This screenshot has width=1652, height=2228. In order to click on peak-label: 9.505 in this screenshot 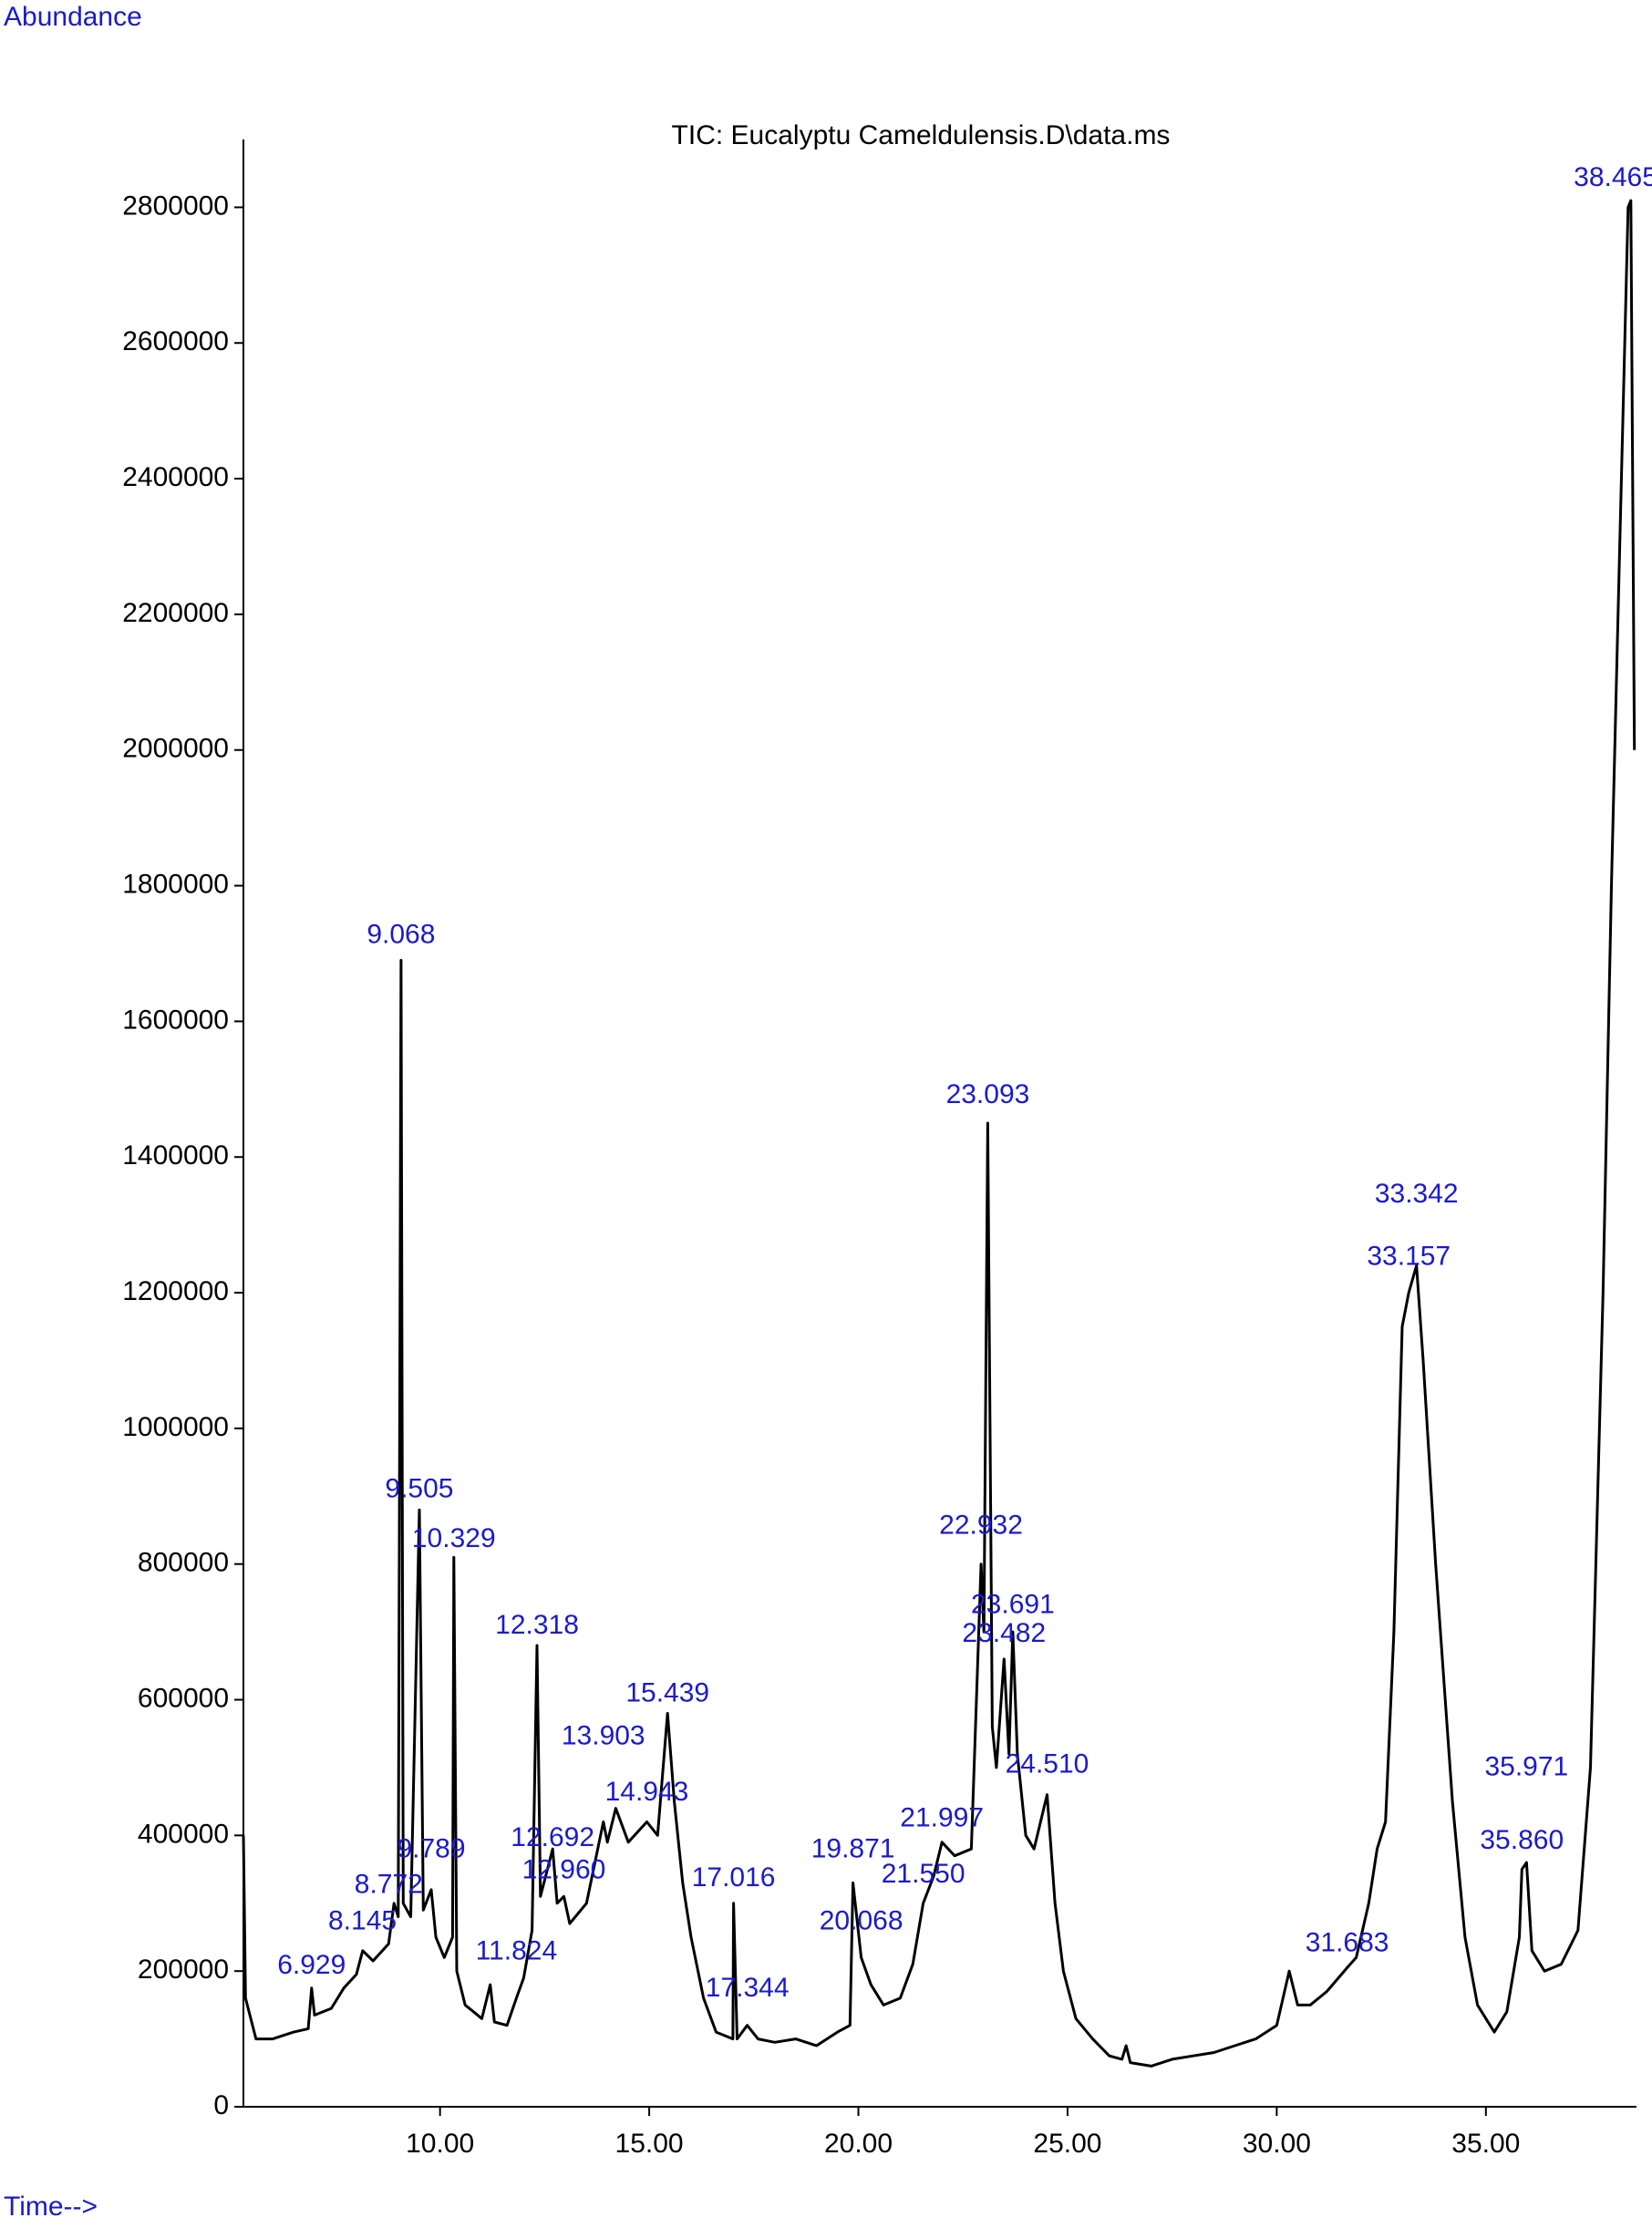, I will do `click(419, 1489)`.